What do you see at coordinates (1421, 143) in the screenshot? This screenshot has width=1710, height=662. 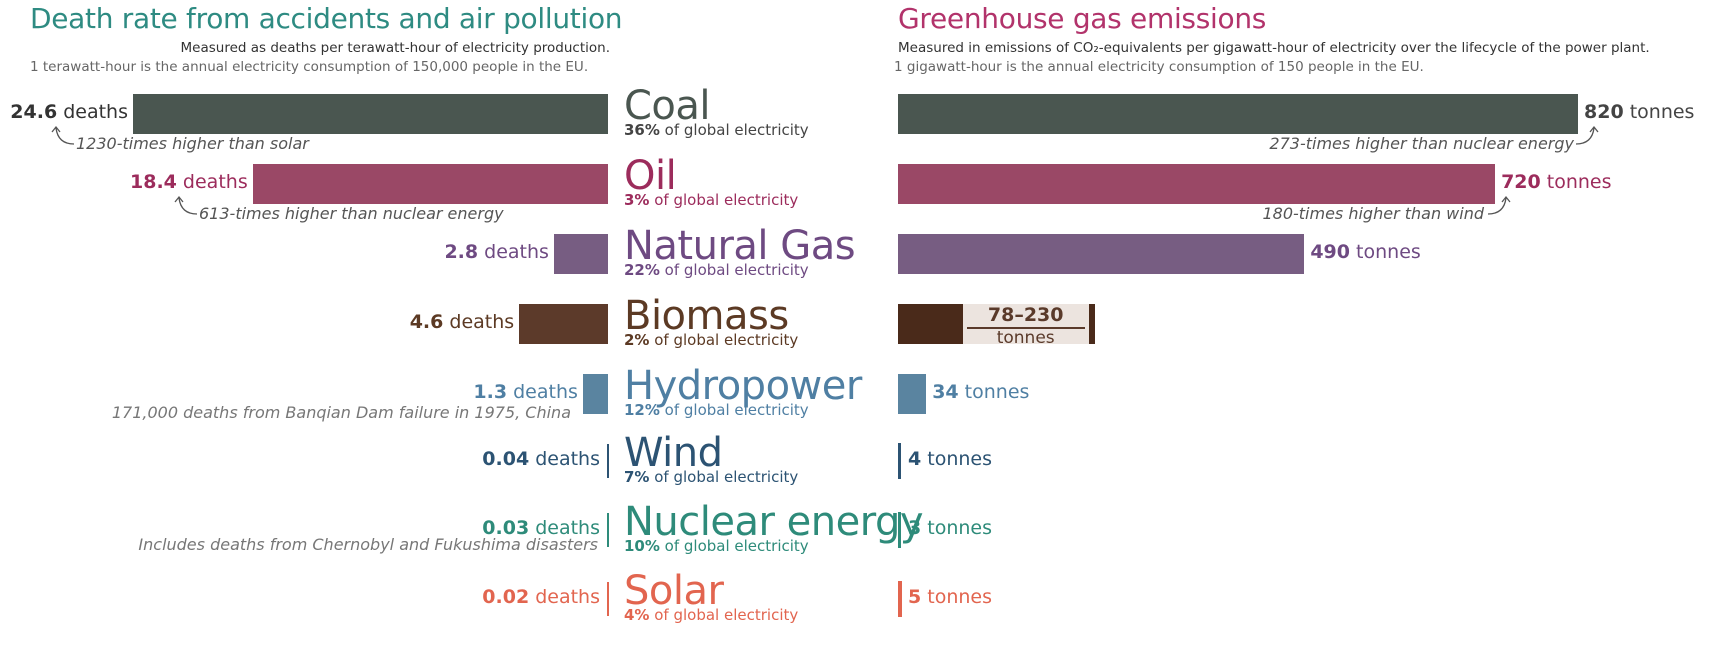 I see `annotation-coal-emissions: 273-times higher than nuclear energy` at bounding box center [1421, 143].